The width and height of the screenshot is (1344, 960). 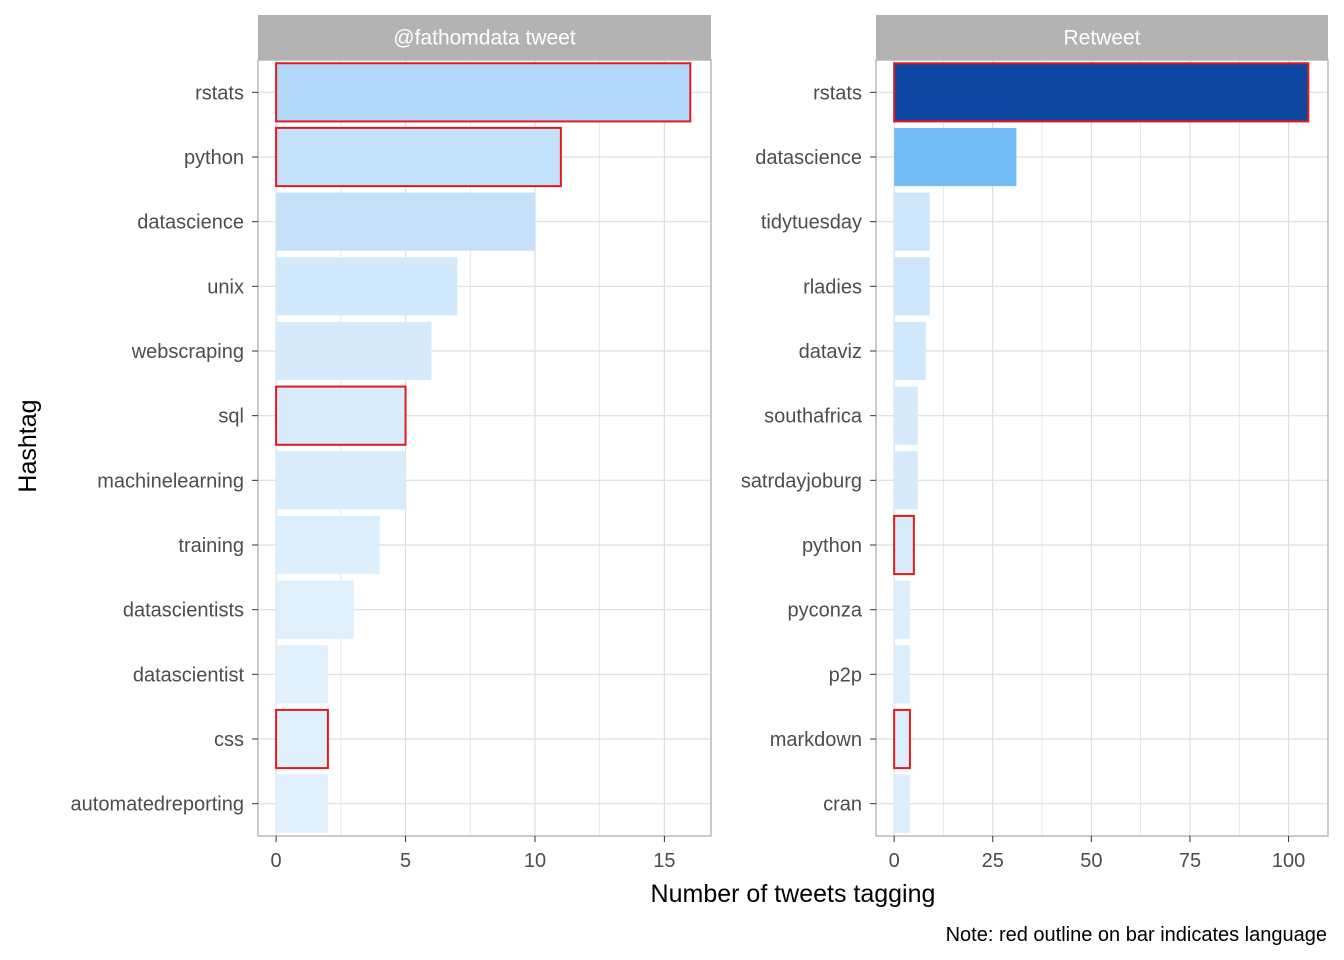 What do you see at coordinates (816, 740) in the screenshot?
I see `y-tick-label: markdown` at bounding box center [816, 740].